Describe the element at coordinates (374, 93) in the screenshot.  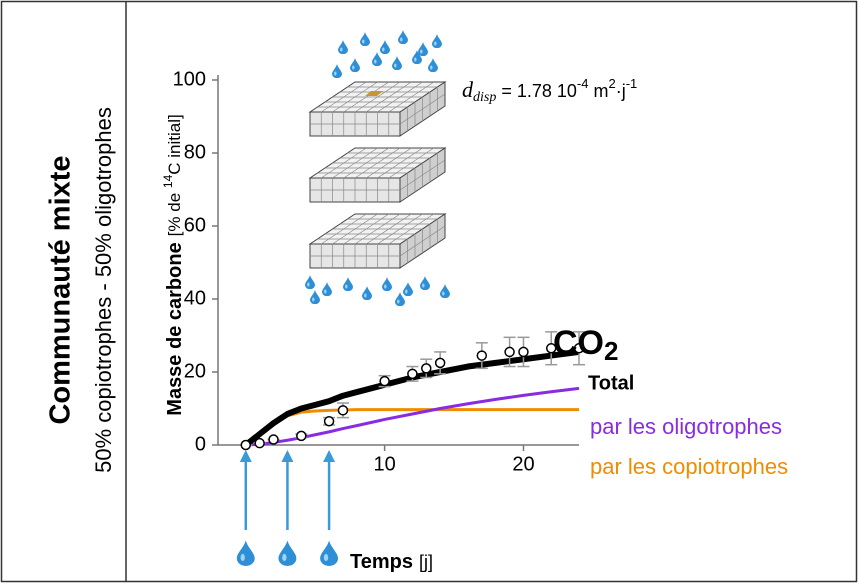
I see `substrate-cell` at that location.